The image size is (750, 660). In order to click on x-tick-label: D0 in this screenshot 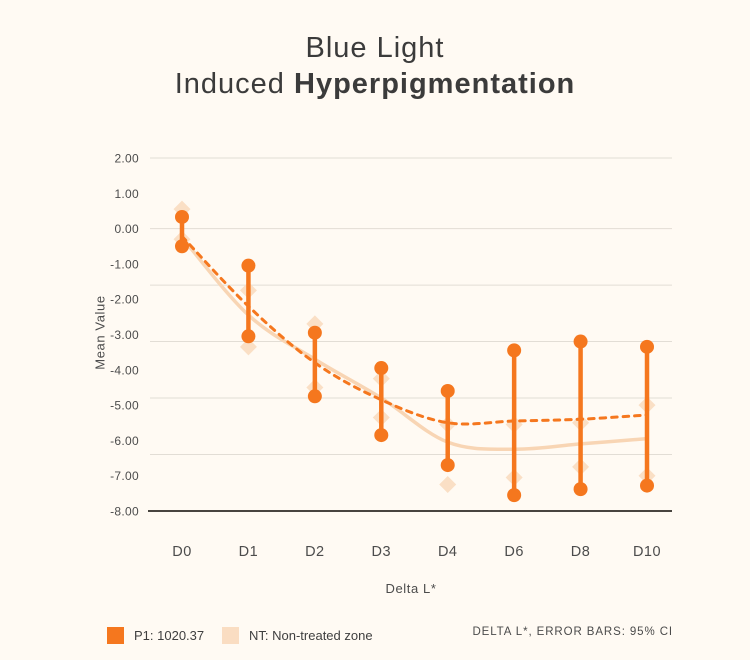, I will do `click(182, 552)`.